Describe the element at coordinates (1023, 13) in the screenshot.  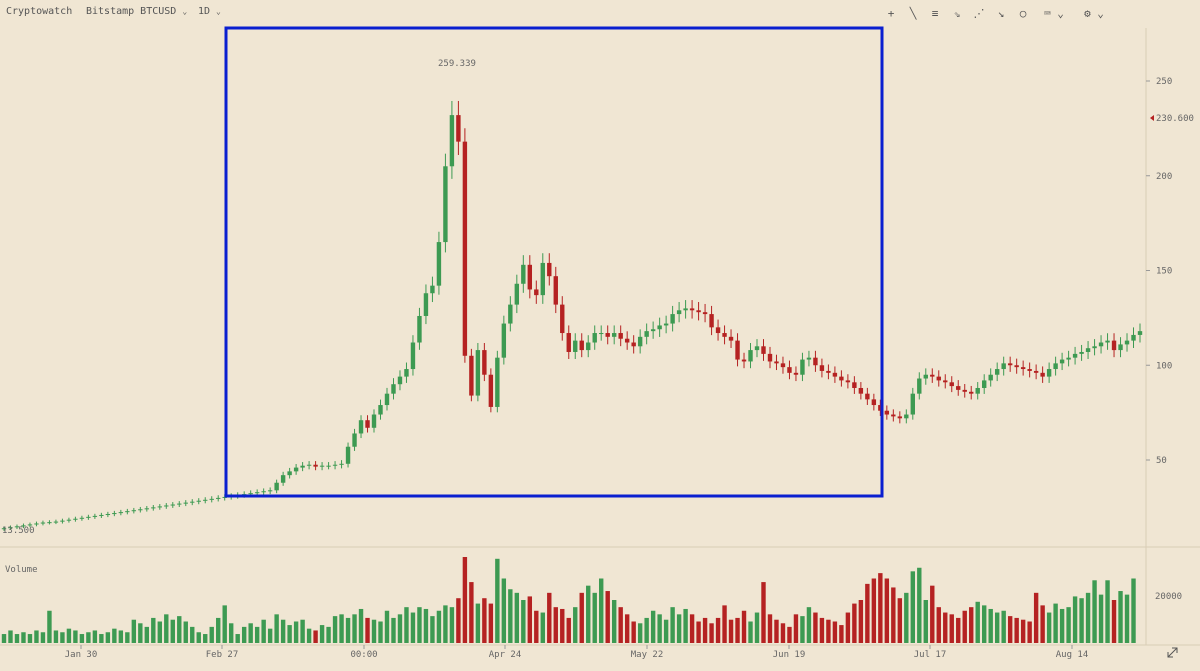
I see `circle-icon: ○` at that location.